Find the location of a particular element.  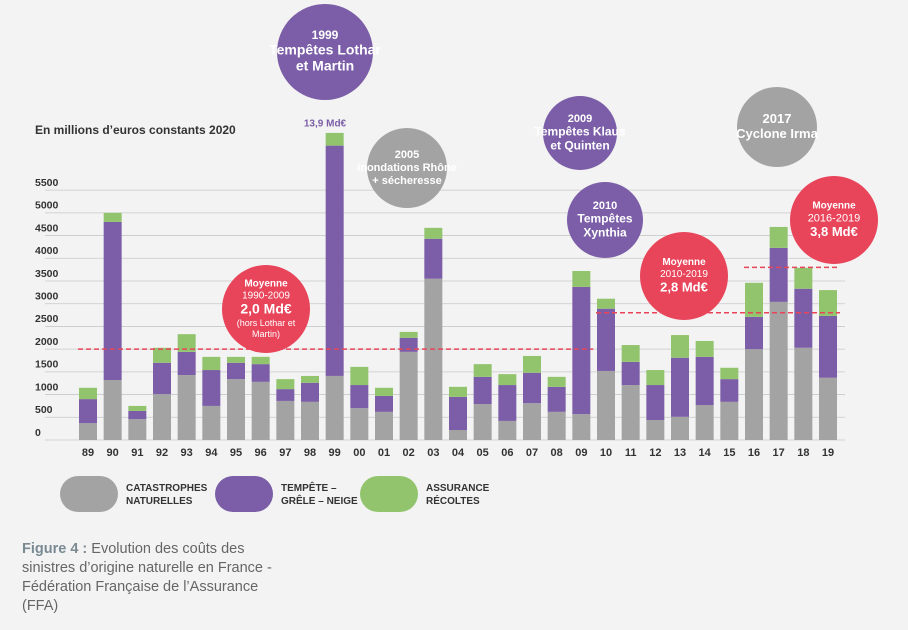

x-tick-label: 15 is located at coordinates (729, 453).